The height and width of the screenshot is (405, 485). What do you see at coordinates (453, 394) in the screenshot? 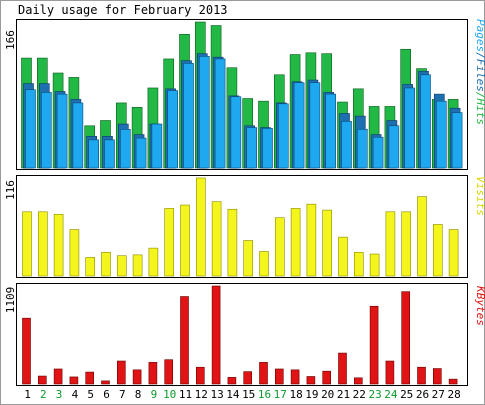
I see `day-label: 28` at bounding box center [453, 394].